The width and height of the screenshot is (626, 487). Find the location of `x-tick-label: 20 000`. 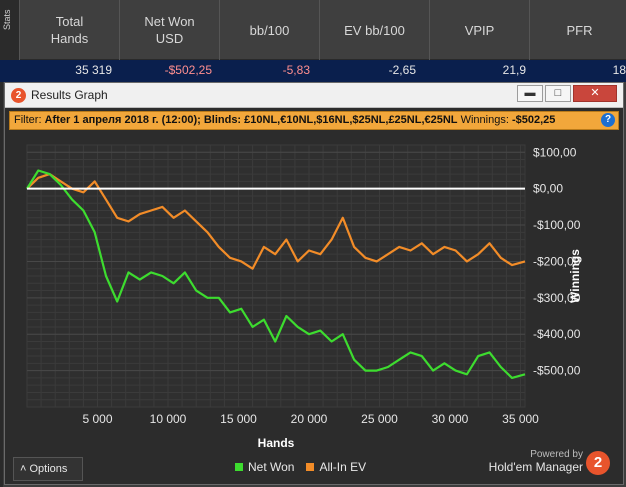

x-tick-label: 20 000 is located at coordinates (309, 419).